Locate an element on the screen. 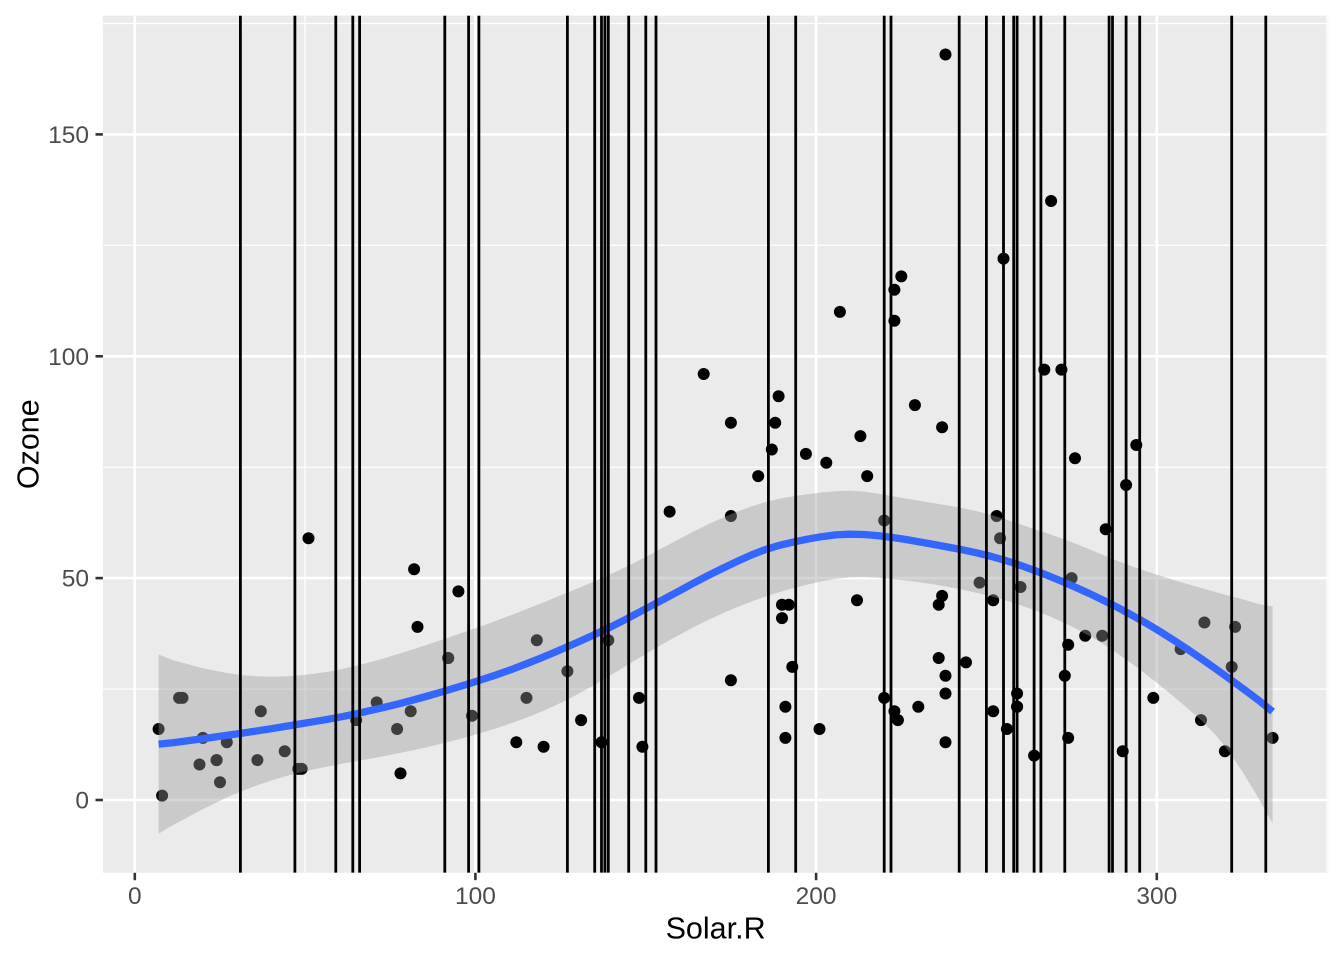 The image size is (1344, 960). svg-text: Solar.R is located at coordinates (716, 929).